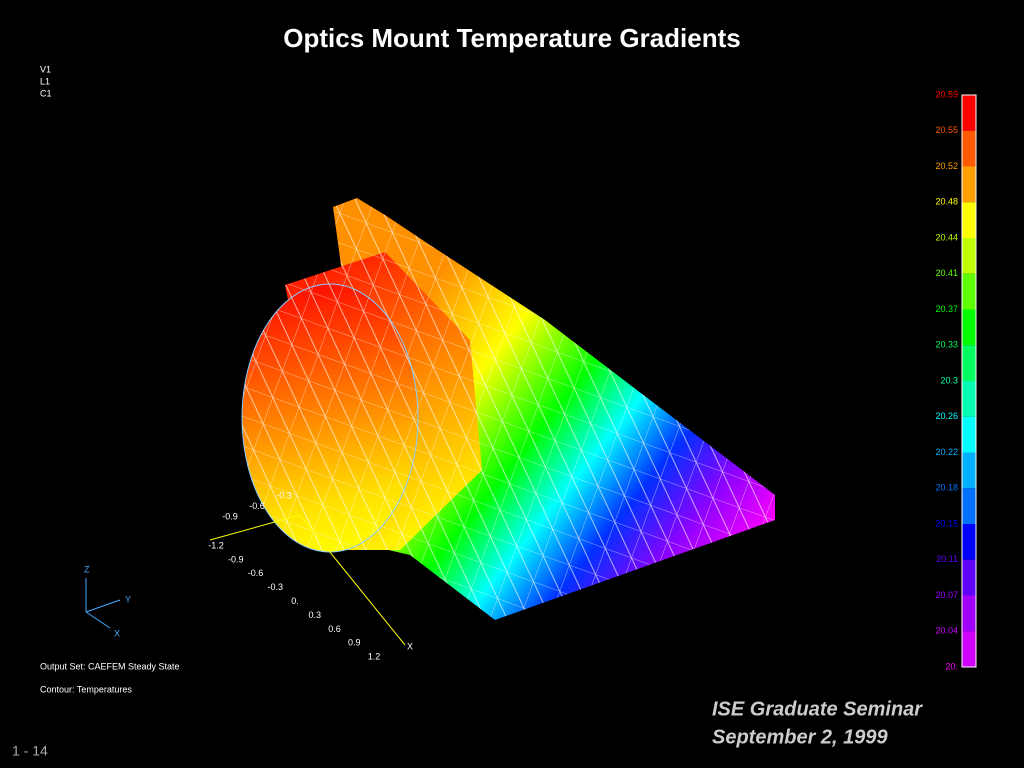 The width and height of the screenshot is (1024, 768). What do you see at coordinates (511, 38) in the screenshot?
I see `slide-title: Optics Mount Temperature Gradients` at bounding box center [511, 38].